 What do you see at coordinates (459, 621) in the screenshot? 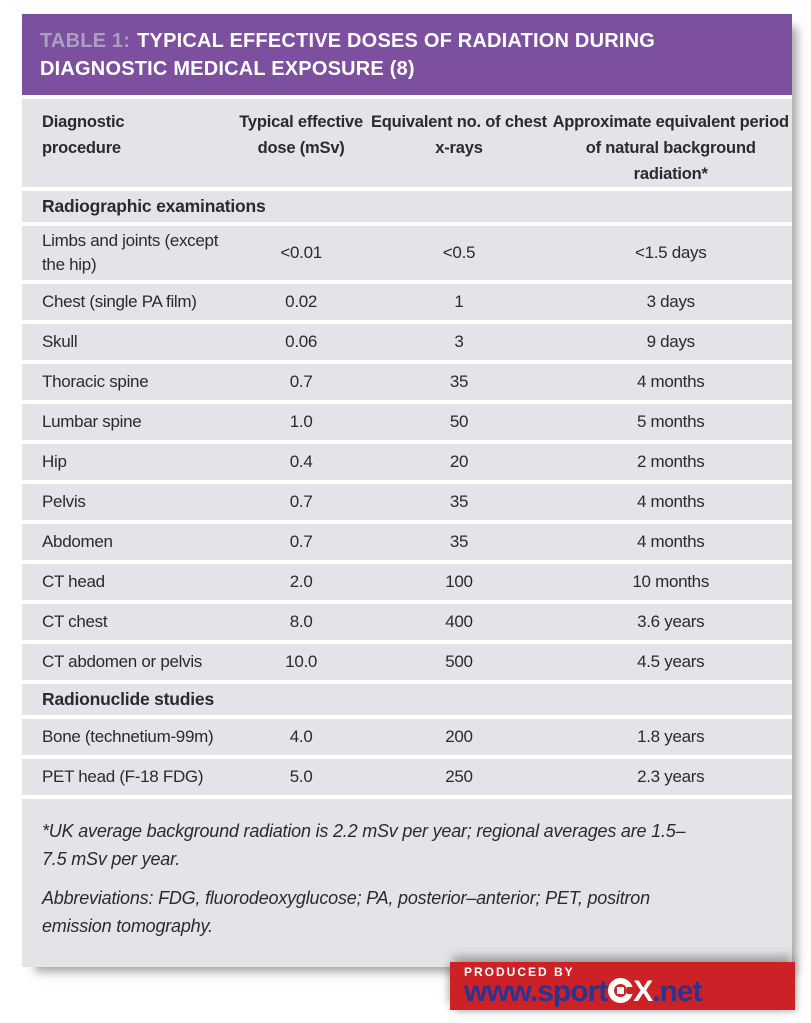
I see `xrays-cell: 400` at bounding box center [459, 621].